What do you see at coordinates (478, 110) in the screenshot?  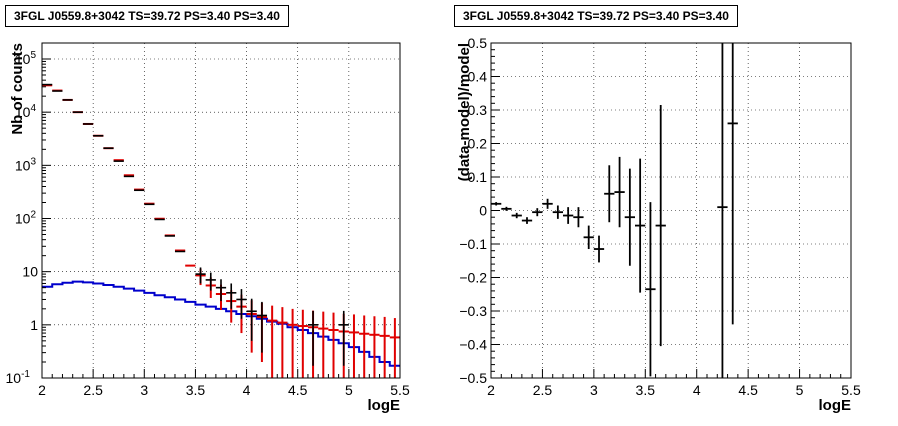 I see `y-tick-label: 0.3` at bounding box center [478, 110].